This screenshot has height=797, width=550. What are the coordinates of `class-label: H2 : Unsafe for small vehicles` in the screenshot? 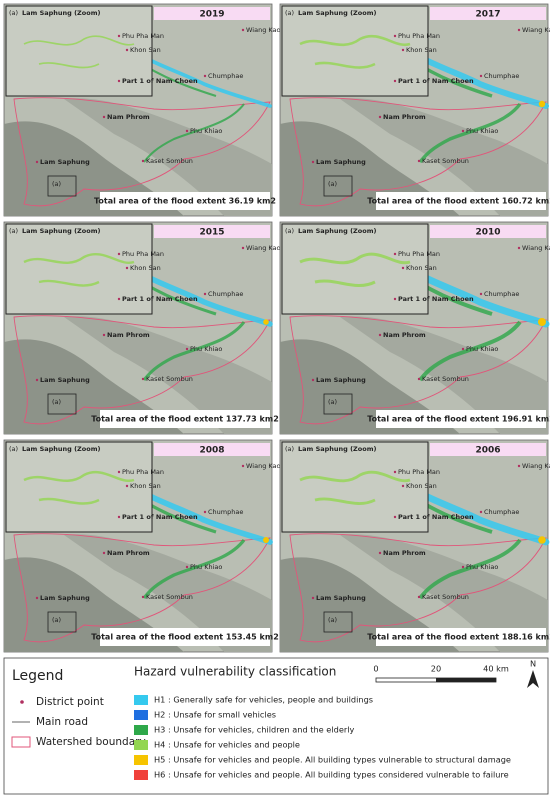 It's located at (215, 715).